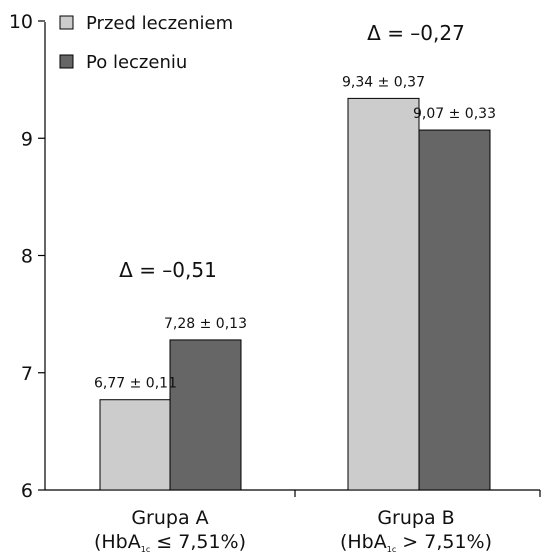  I want to click on y-tick-label: 8, so click(27, 257).